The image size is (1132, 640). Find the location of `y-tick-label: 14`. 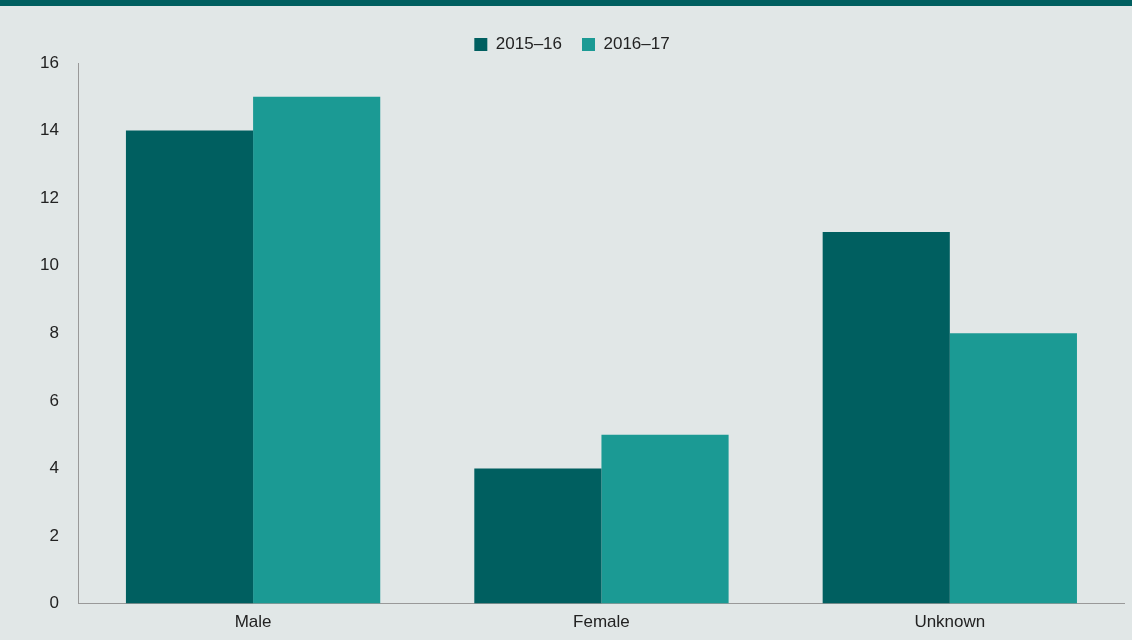

y-tick-label: 14 is located at coordinates (49, 130).